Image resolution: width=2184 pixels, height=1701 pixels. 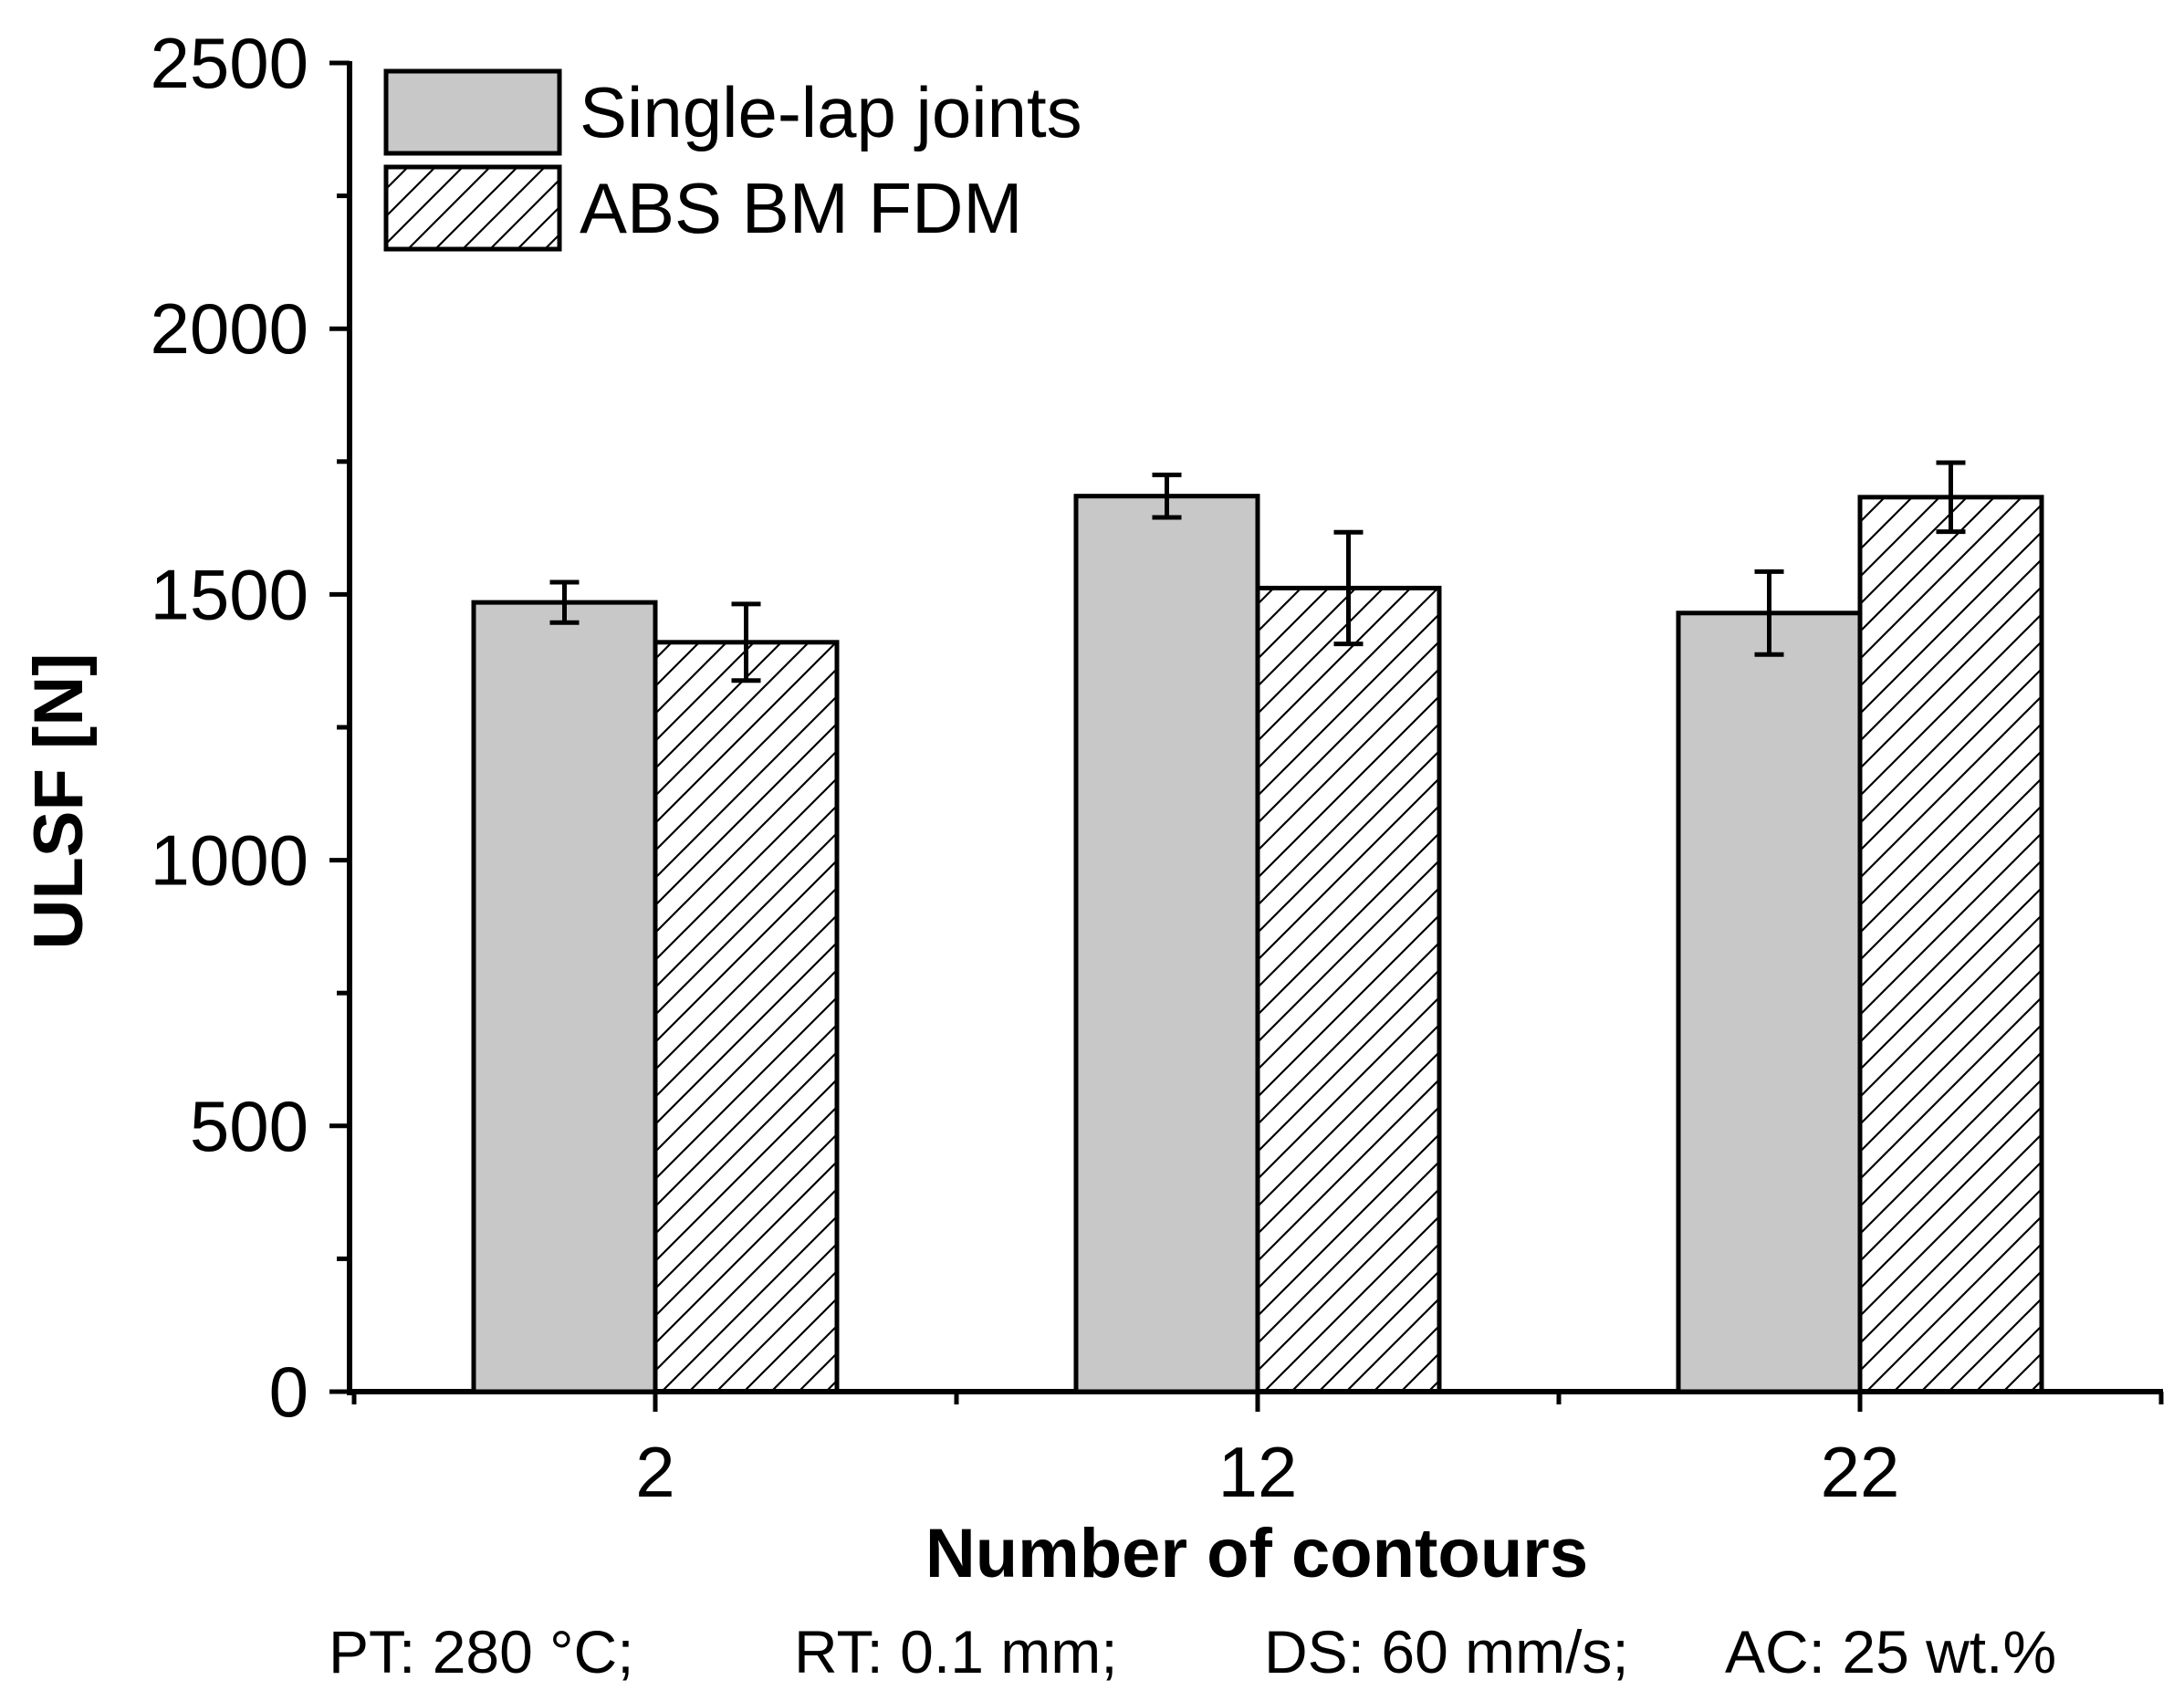 I want to click on y-tick-label: 2500, so click(x=229, y=63).